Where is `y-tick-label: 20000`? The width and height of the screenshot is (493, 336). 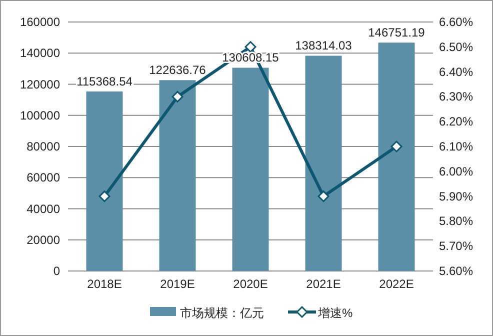
y-tick-label: 20000 is located at coordinates (43, 239).